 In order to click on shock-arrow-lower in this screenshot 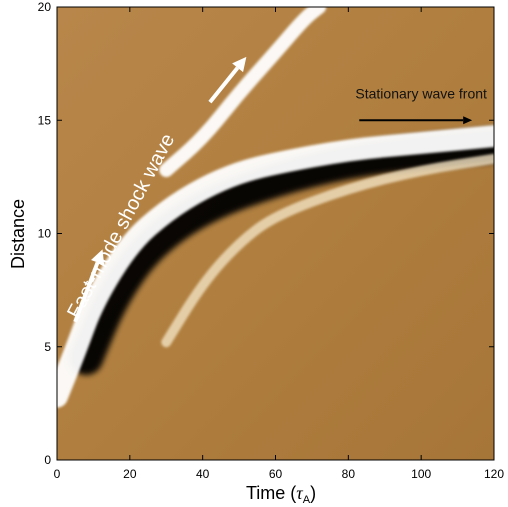, I will do `click(89, 286)`.